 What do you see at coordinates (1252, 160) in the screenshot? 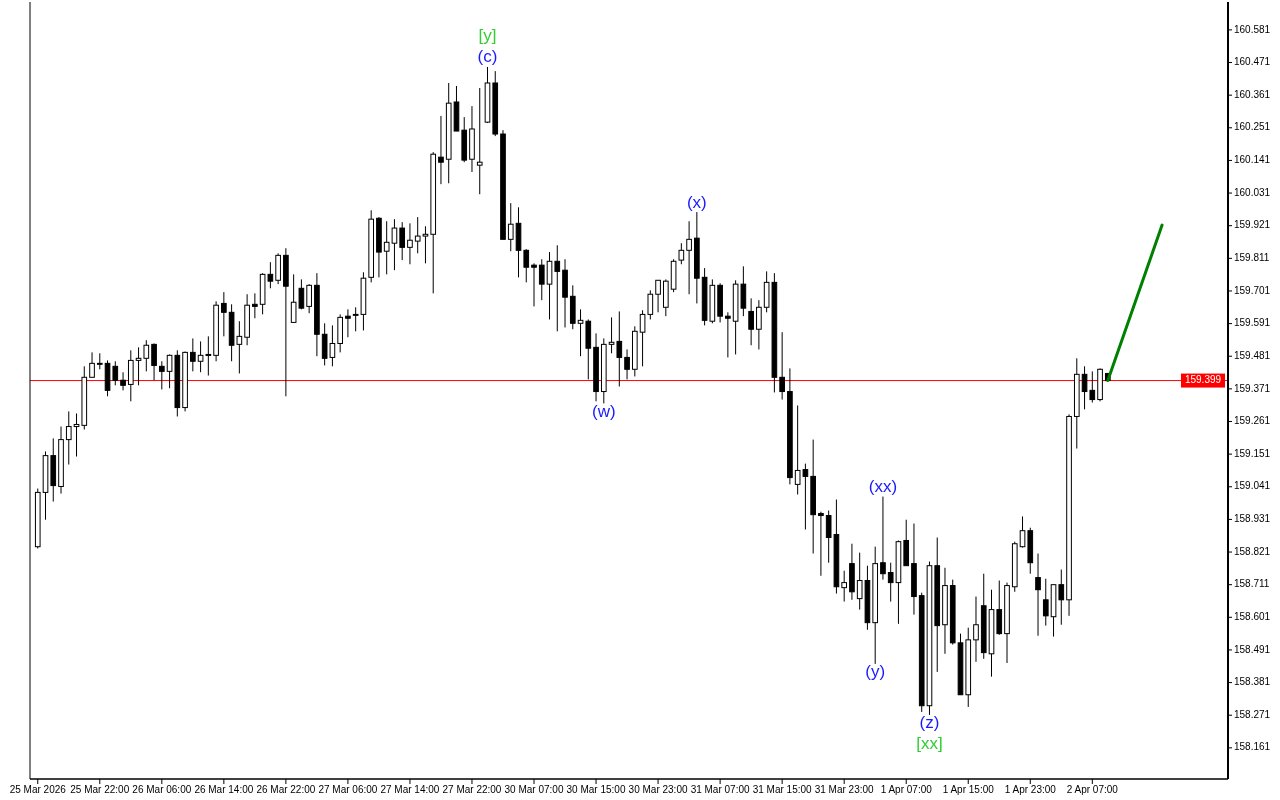
I see `y-tick-label: 160.141` at bounding box center [1252, 160].